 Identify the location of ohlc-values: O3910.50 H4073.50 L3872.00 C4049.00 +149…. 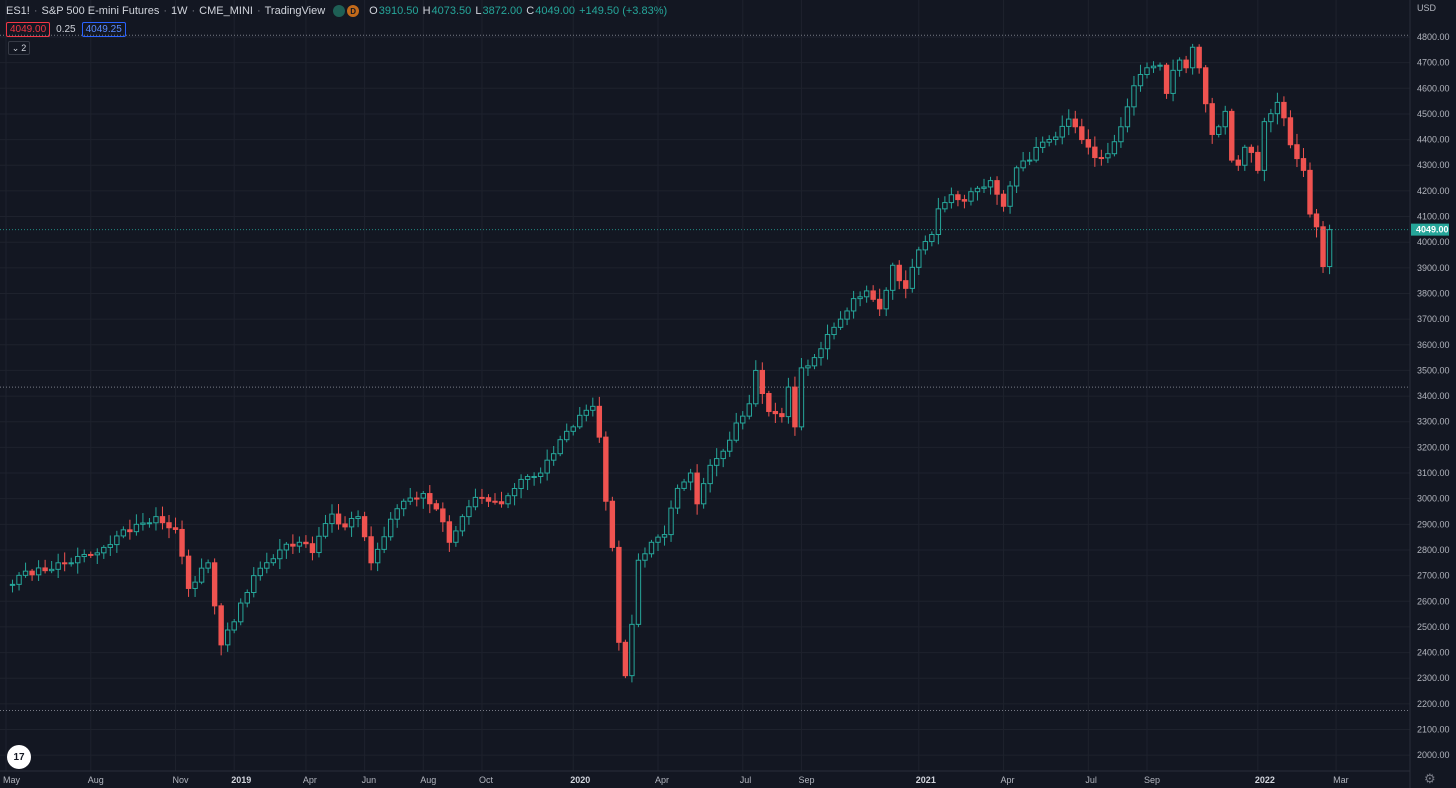
(518, 11).